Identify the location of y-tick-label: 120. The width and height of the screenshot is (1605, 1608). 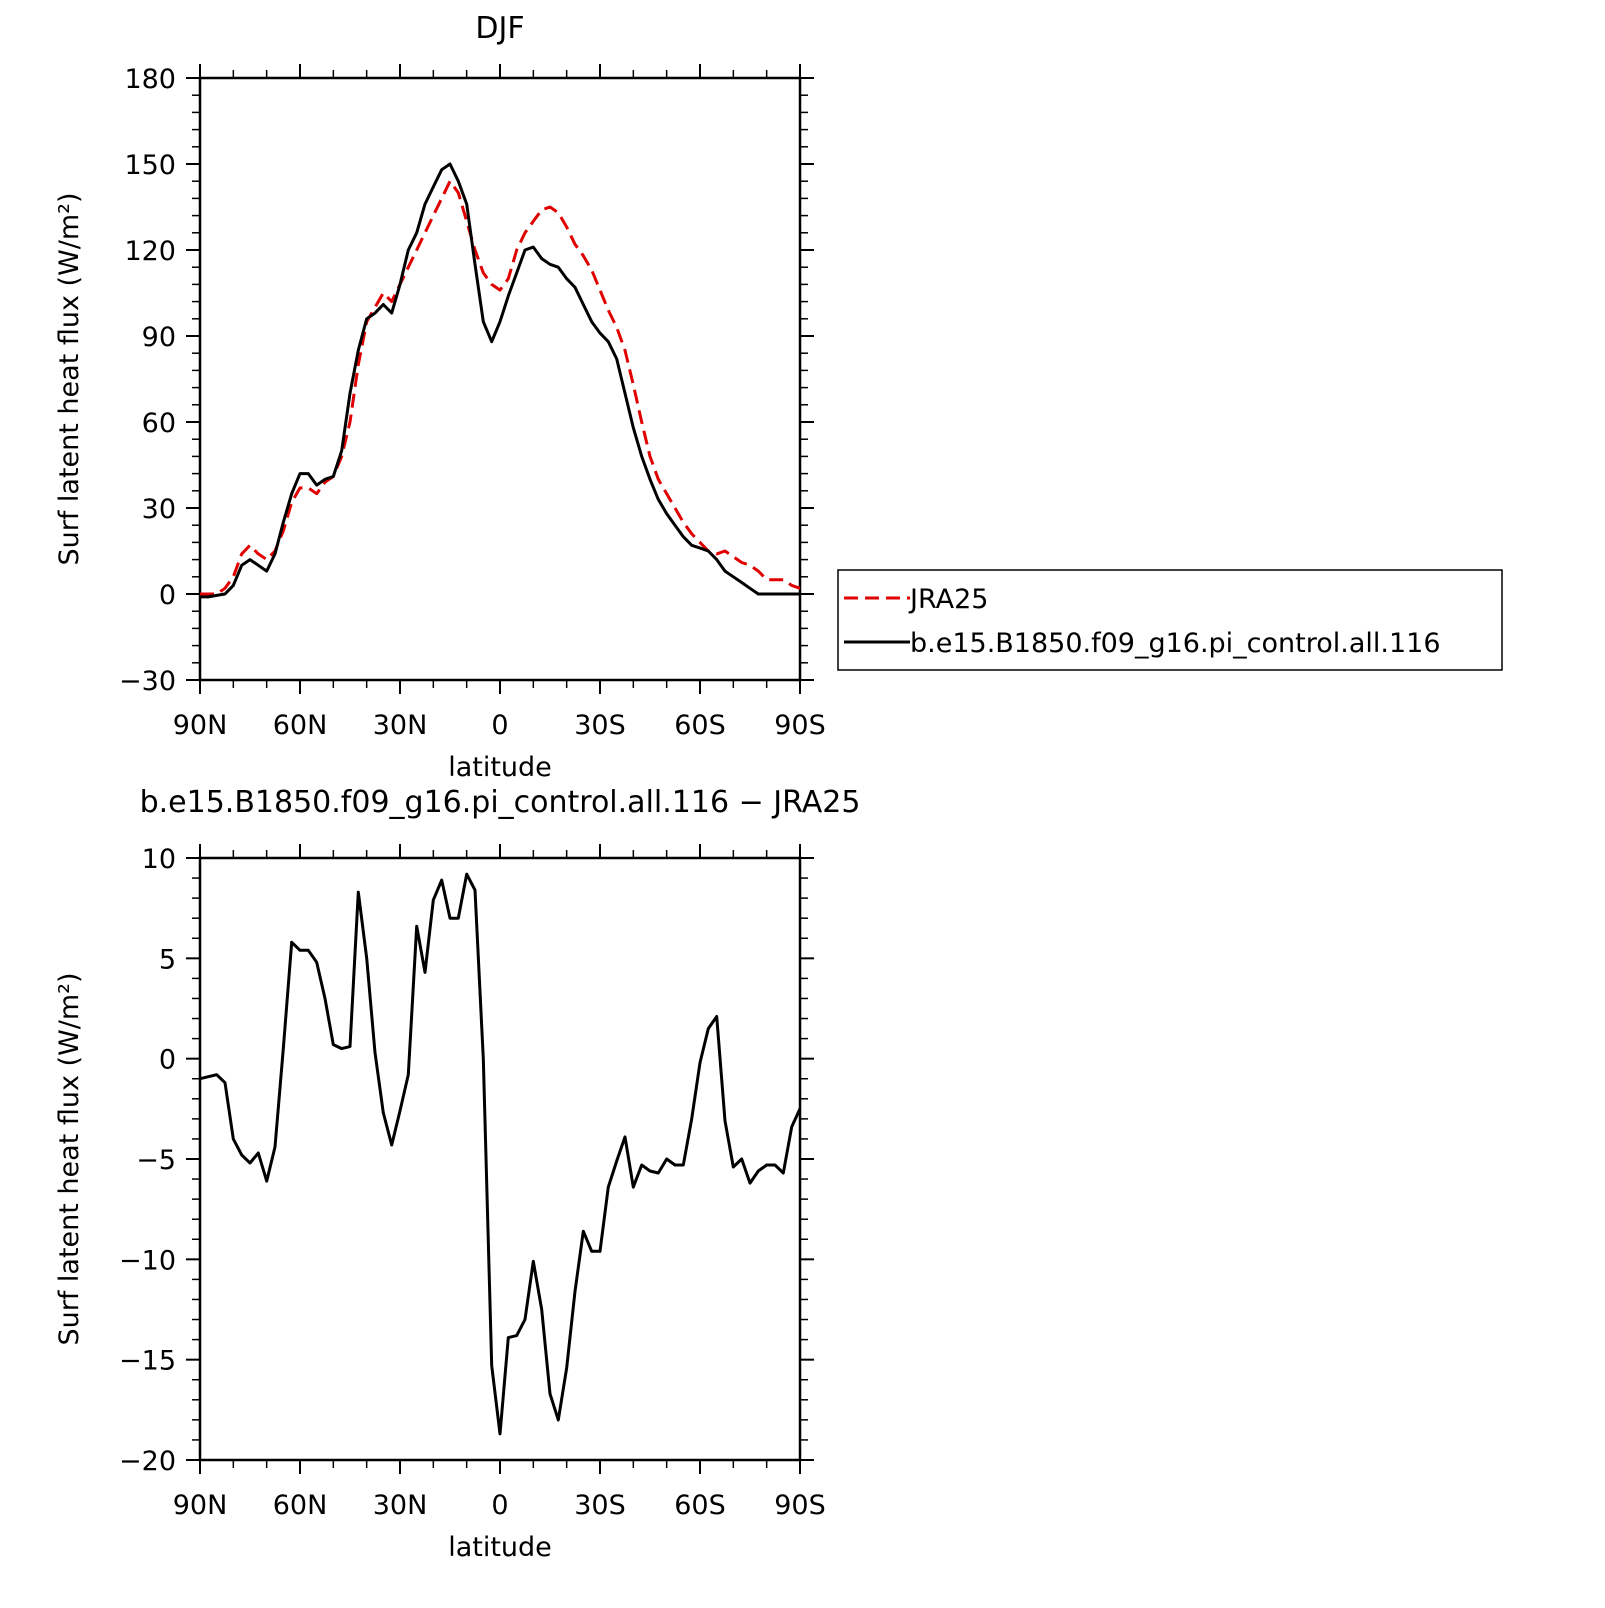
(150, 251).